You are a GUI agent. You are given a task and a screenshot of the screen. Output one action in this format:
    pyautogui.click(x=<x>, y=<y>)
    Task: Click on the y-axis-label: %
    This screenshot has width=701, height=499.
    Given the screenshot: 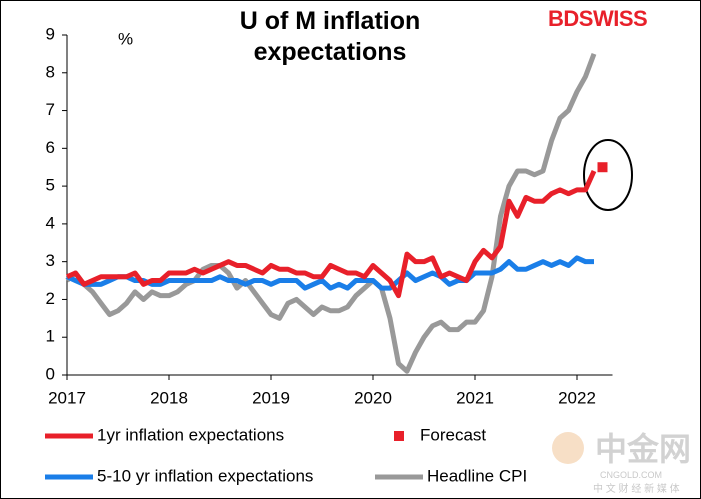 What is the action you would take?
    pyautogui.click(x=125, y=38)
    